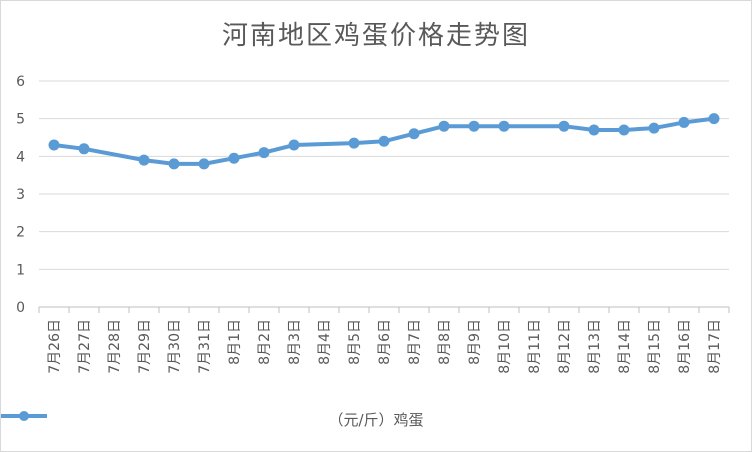 This screenshot has width=752, height=452. I want to click on y-tick-label: 2, so click(20, 233).